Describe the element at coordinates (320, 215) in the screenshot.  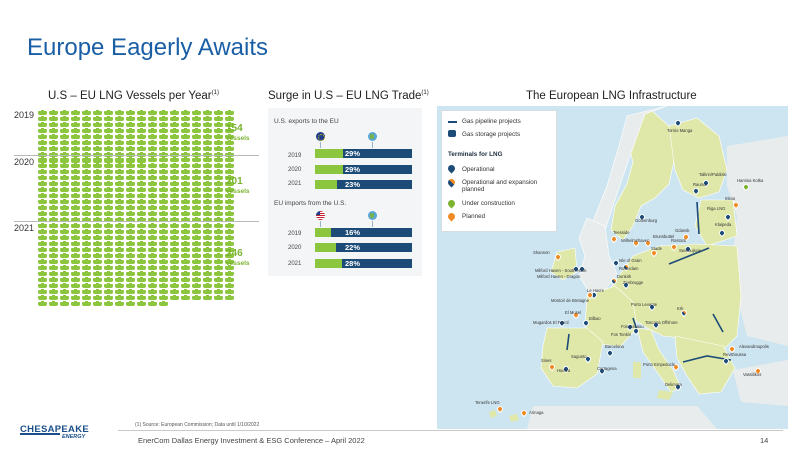
I see `us-flag-icon` at that location.